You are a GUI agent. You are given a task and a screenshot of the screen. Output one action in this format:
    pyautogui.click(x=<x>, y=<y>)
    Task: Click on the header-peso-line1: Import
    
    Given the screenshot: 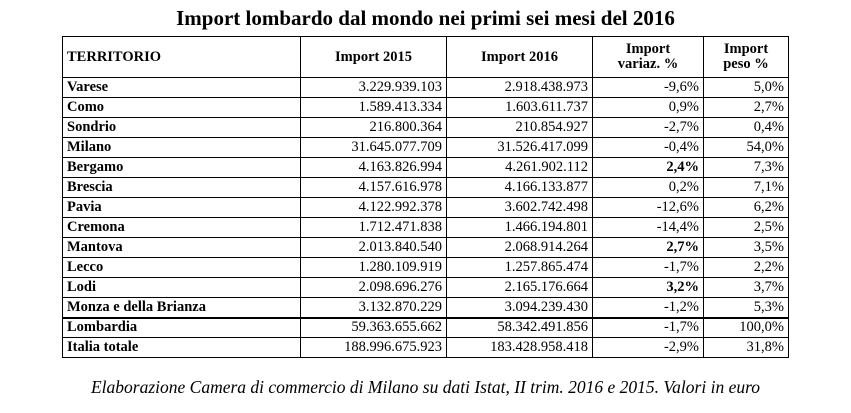 What is the action you would take?
    pyautogui.click(x=746, y=49)
    